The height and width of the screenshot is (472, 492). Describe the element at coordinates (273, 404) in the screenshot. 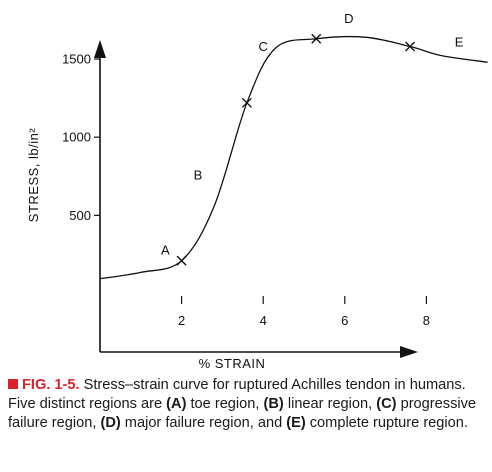

I see `caption-region-b: (B)` at that location.